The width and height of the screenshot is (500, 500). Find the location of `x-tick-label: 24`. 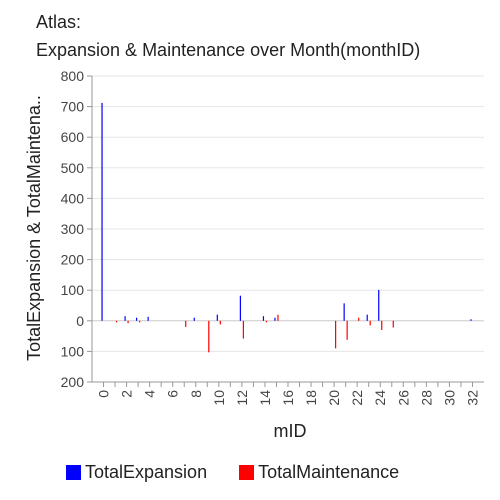

x-tick-label: 24 is located at coordinates (380, 398).